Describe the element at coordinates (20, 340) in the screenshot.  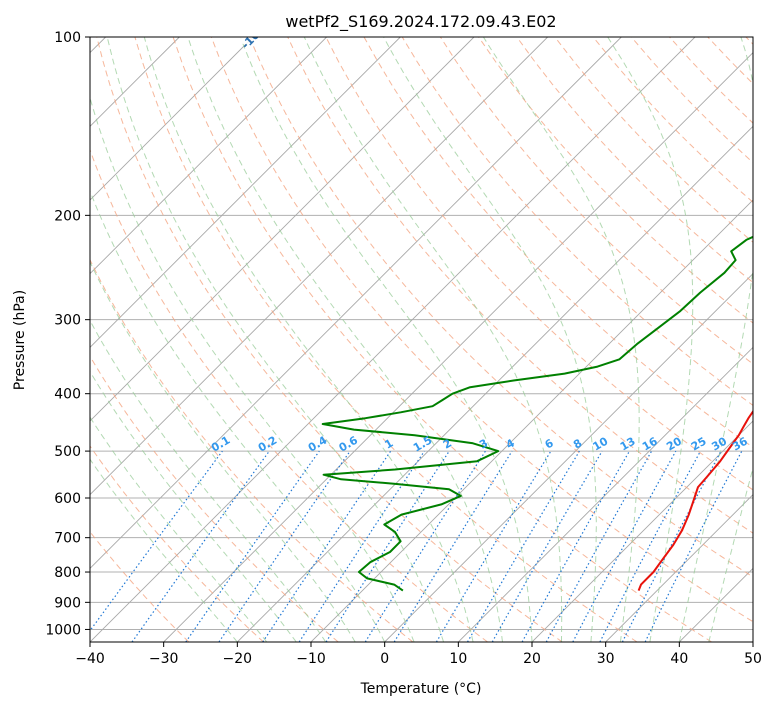
I see `y-axis-label: Pressure (hPa)` at that location.